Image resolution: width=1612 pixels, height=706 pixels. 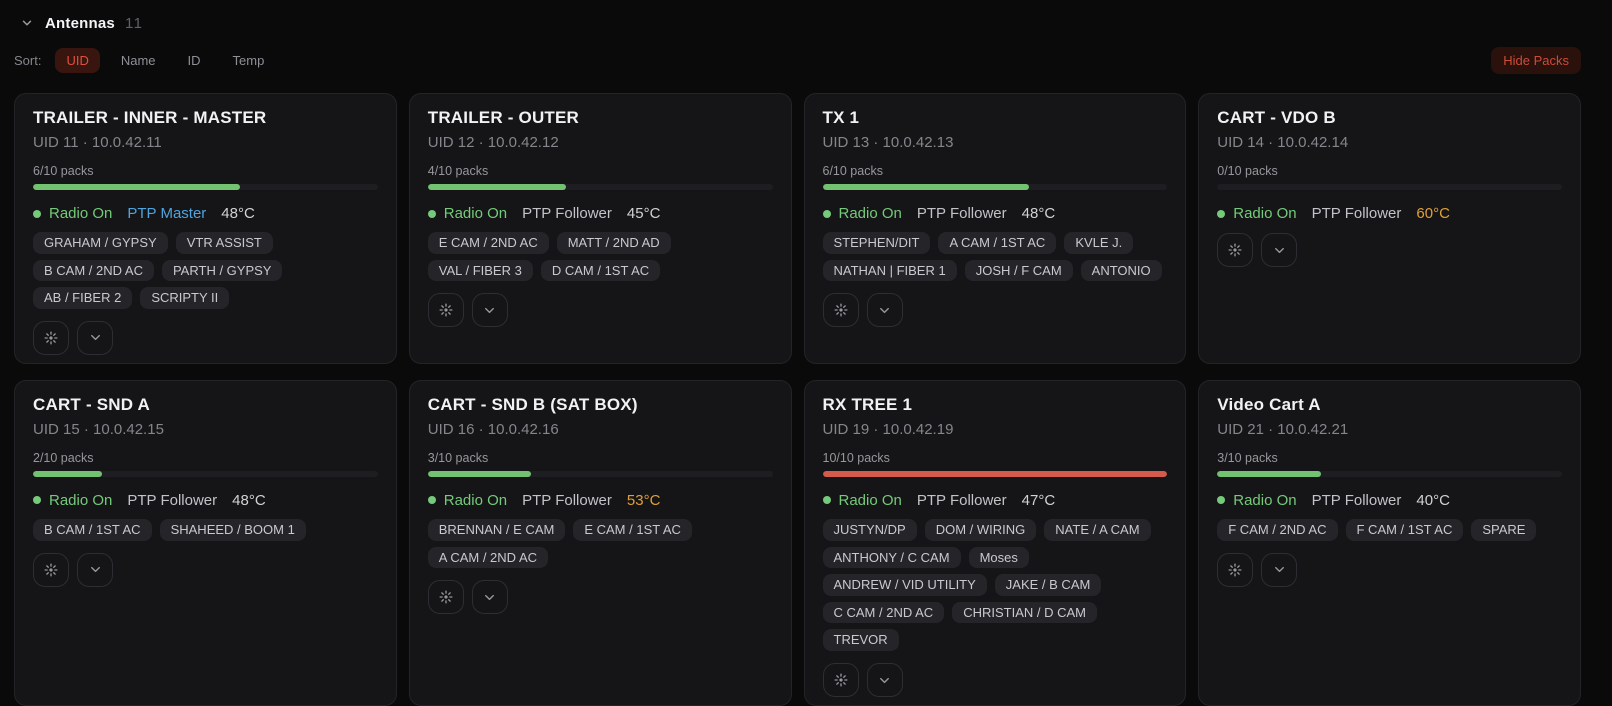 I want to click on assignment-tag: E CAM / 1ST AC, so click(x=632, y=529).